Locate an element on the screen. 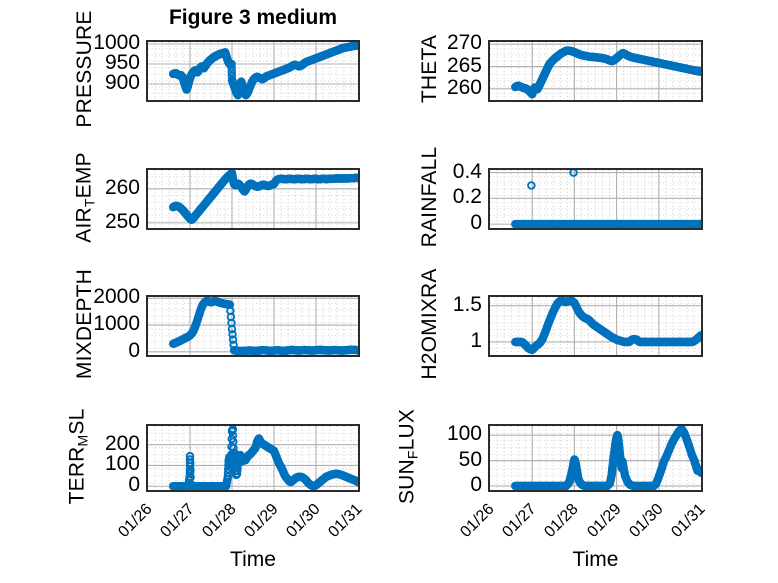 The height and width of the screenshot is (583, 778). yaxis-label-subscript: T is located at coordinates (89, 203).